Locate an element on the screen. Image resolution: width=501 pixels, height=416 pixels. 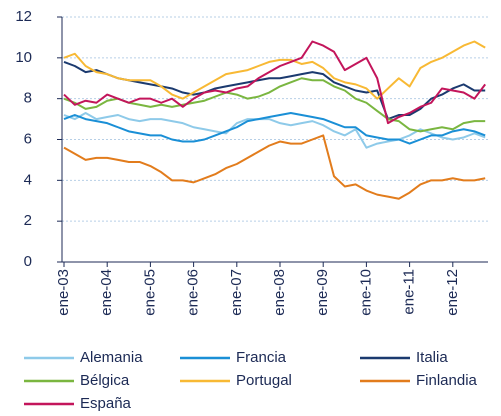
y-tick-label: 4 is located at coordinates (28, 179).